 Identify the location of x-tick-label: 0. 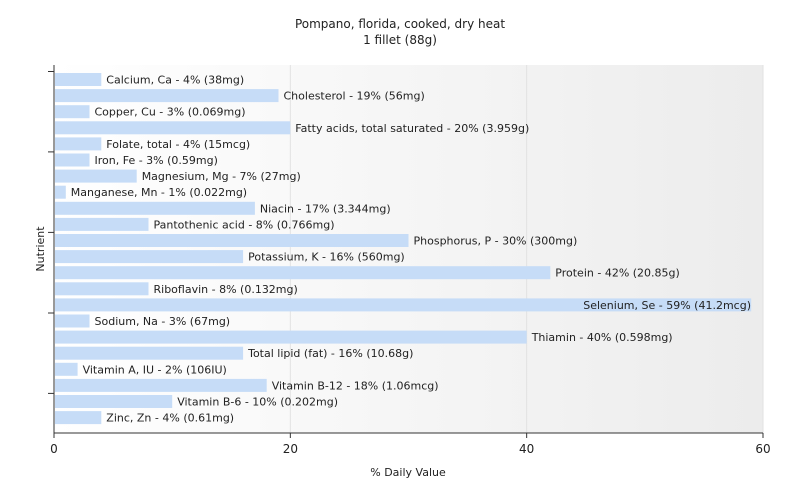
(54, 449).